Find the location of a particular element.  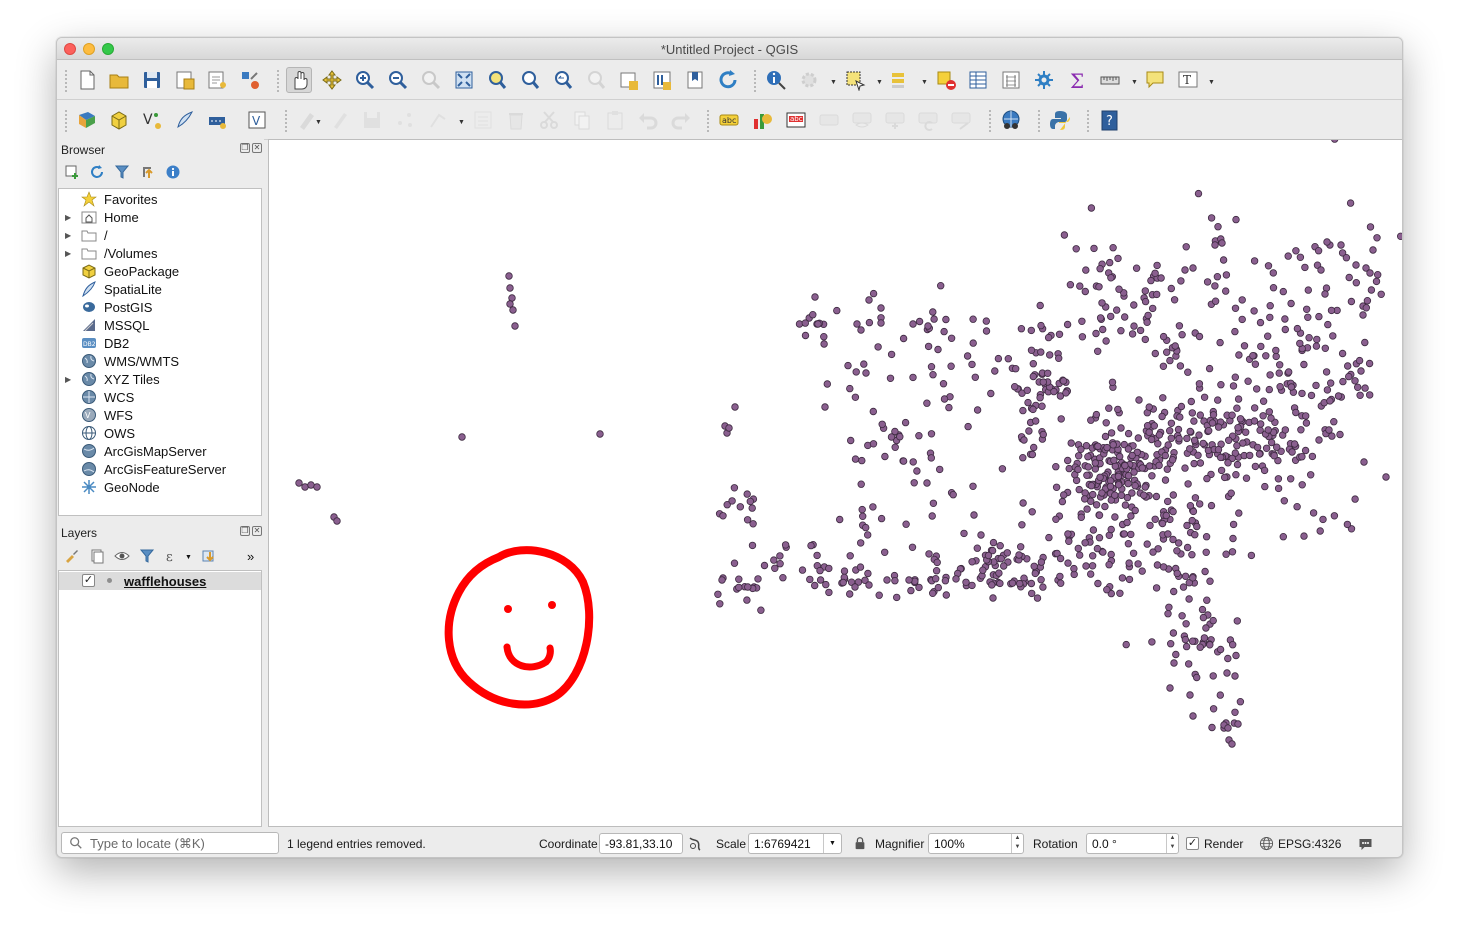

select-value-icon is located at coordinates (900, 80).